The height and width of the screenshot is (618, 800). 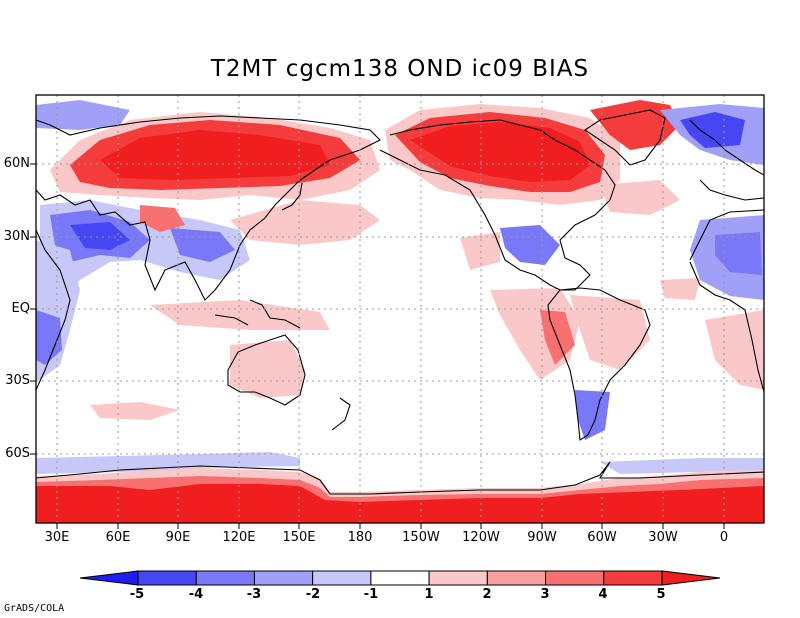 What do you see at coordinates (196, 594) in the screenshot?
I see `colorbar-label: -4` at bounding box center [196, 594].